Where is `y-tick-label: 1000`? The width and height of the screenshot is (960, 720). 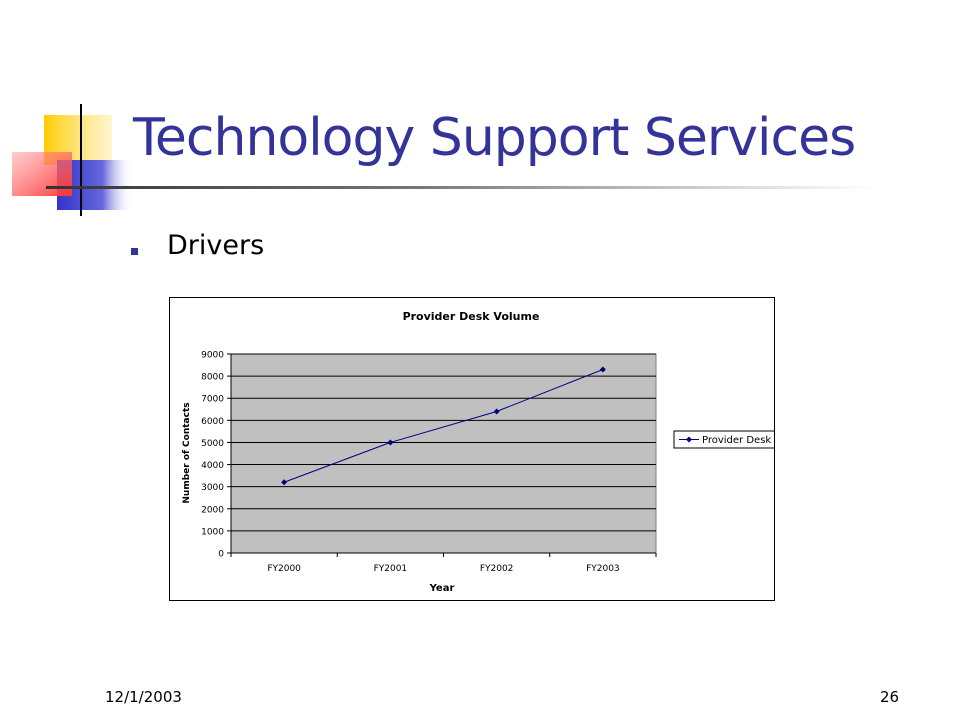
y-tick-label: 1000 is located at coordinates (212, 532).